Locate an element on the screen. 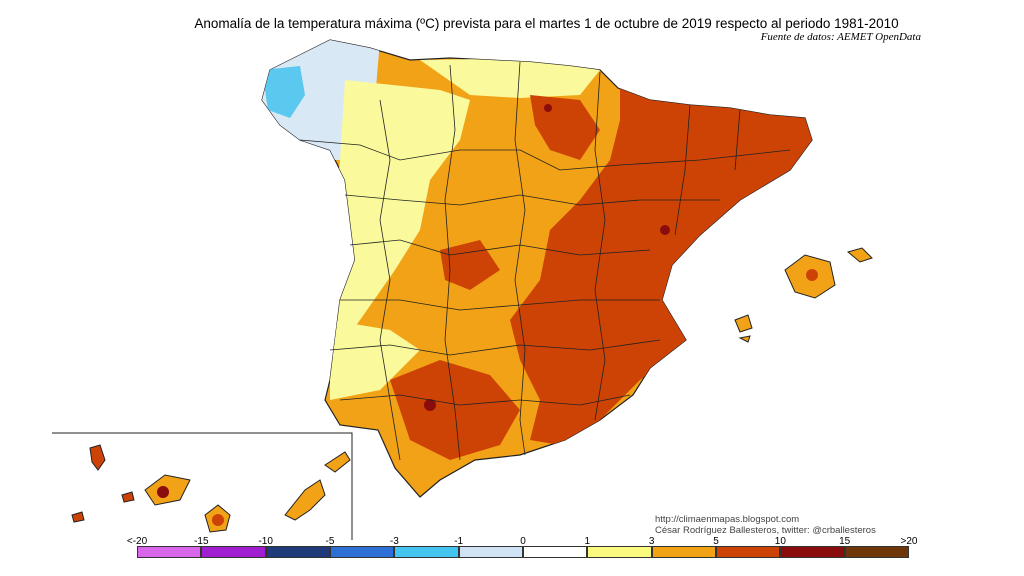 This screenshot has height=576, width=1024. anomaly-zone-pale-yellow-west is located at coordinates (400, 220).